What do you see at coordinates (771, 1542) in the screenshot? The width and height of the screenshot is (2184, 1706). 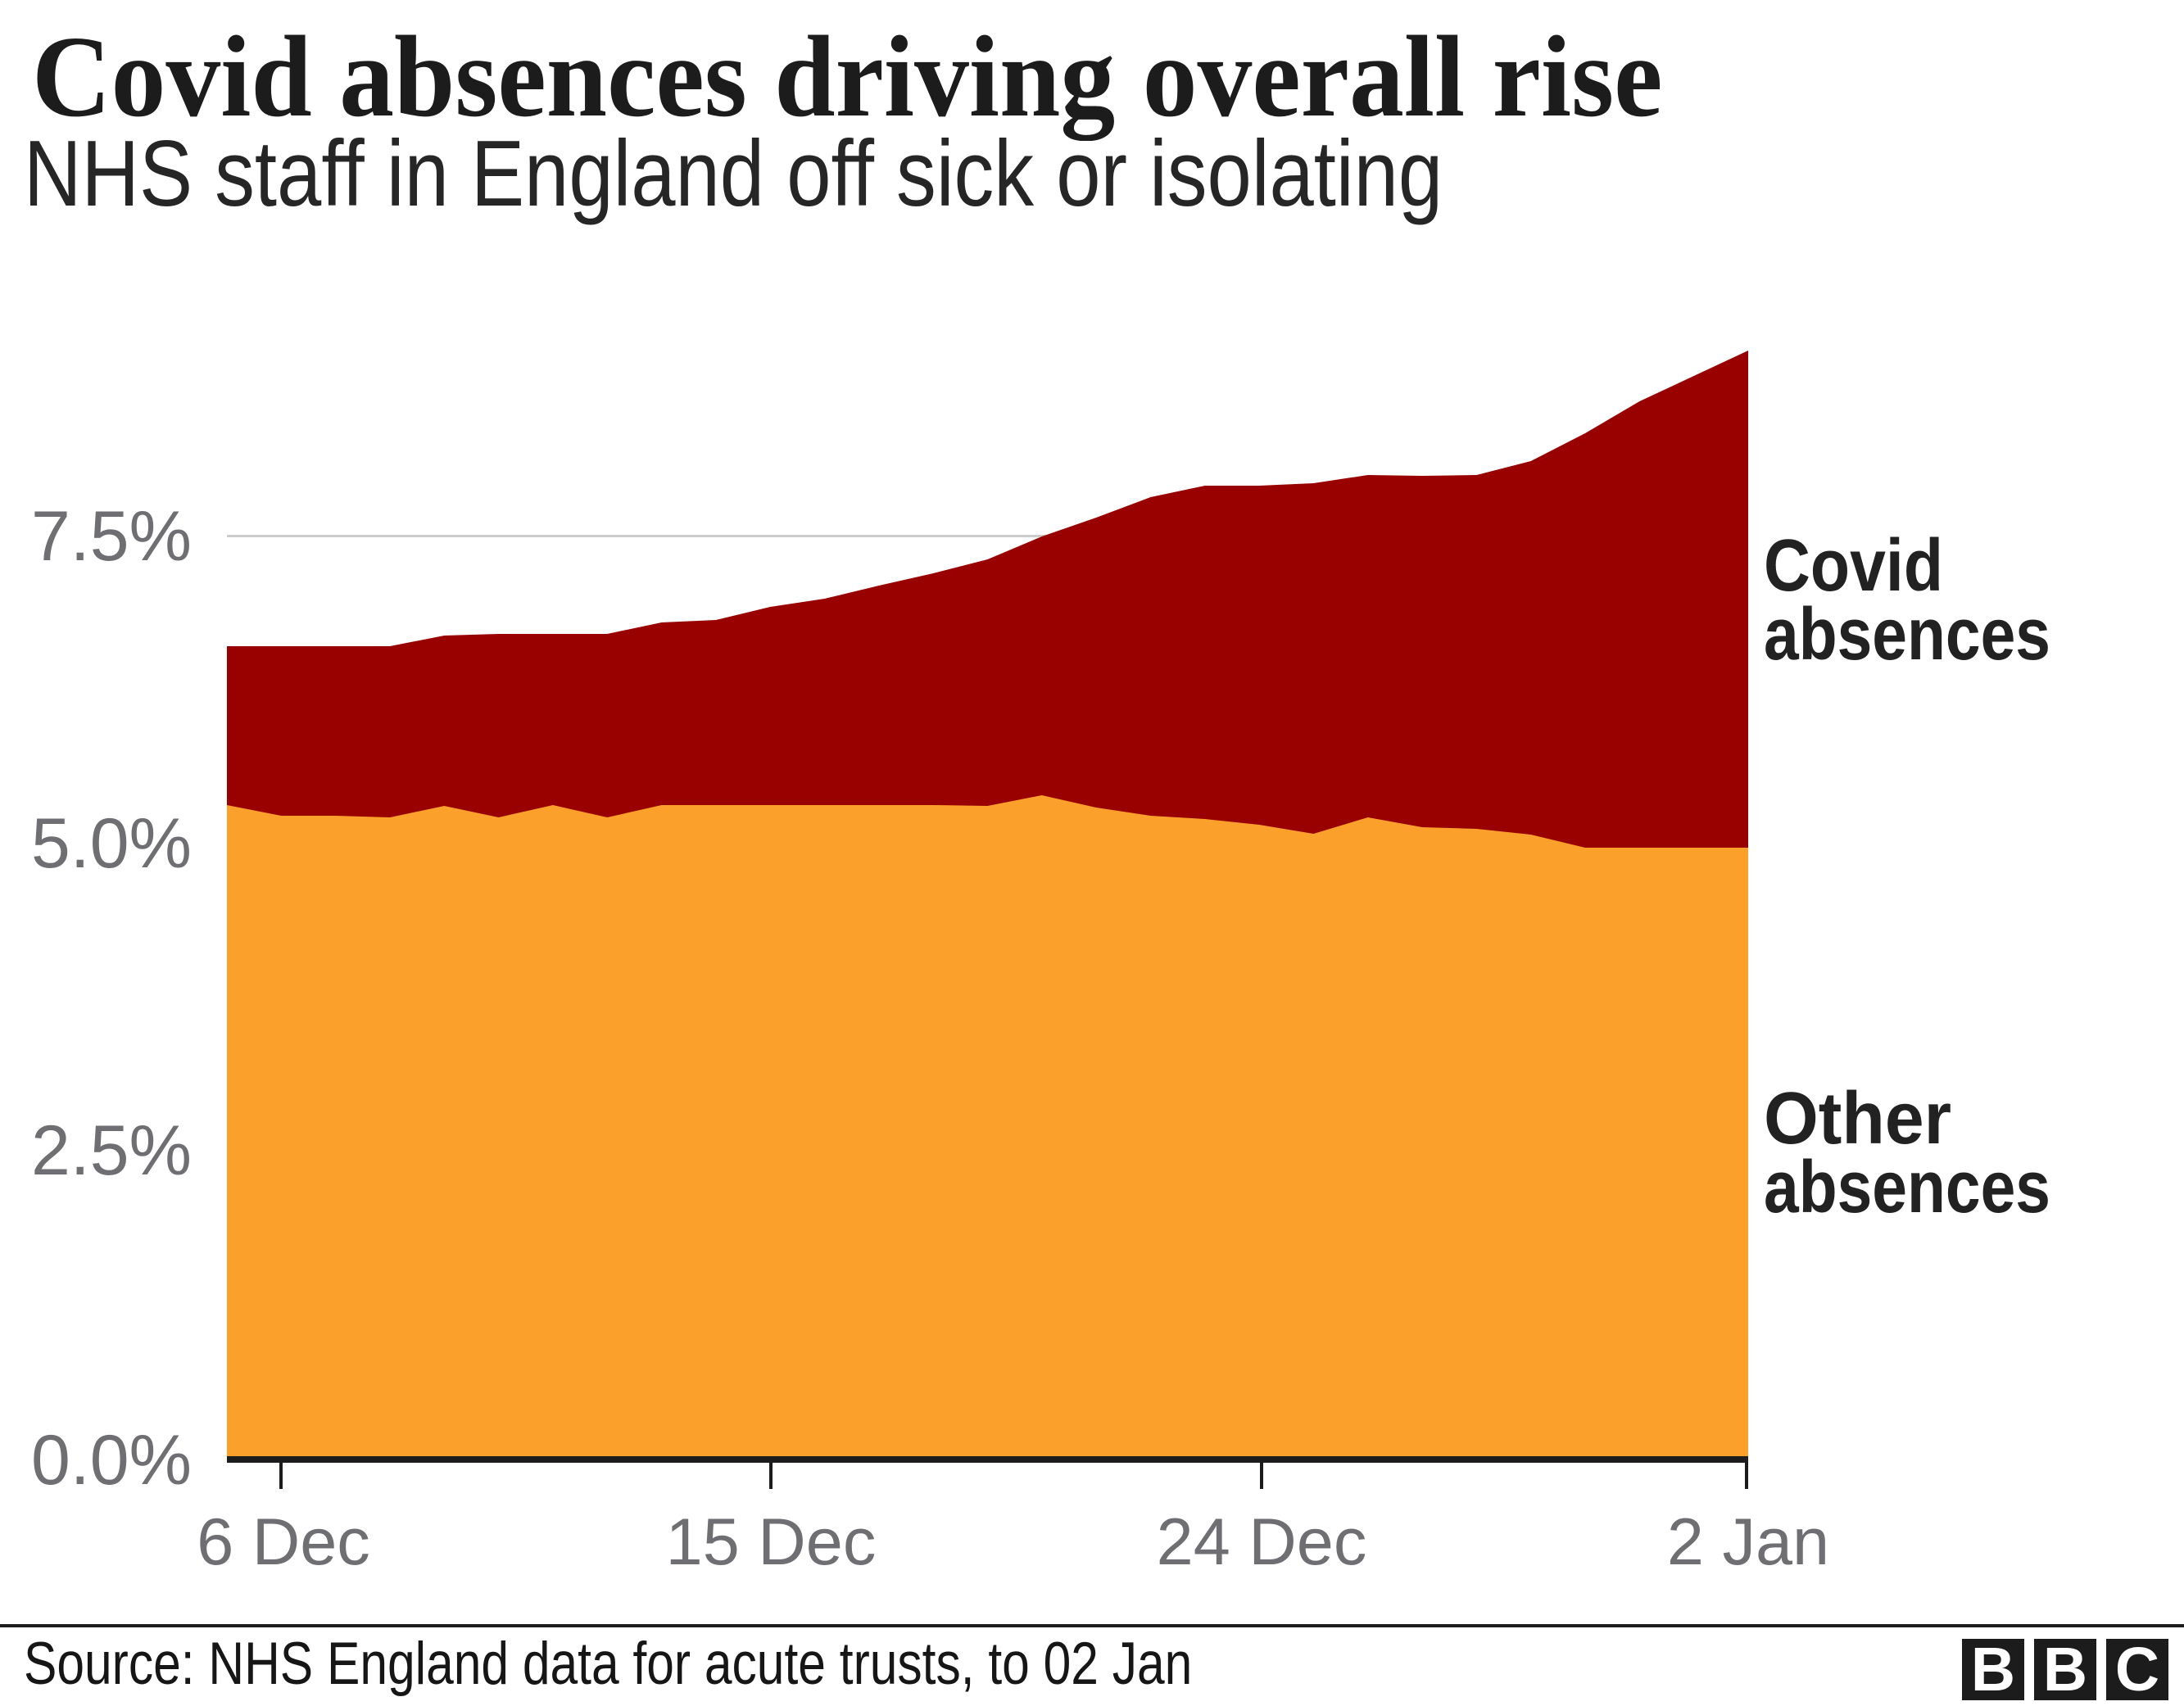 I see `svg-text: 15 Dec` at bounding box center [771, 1542].